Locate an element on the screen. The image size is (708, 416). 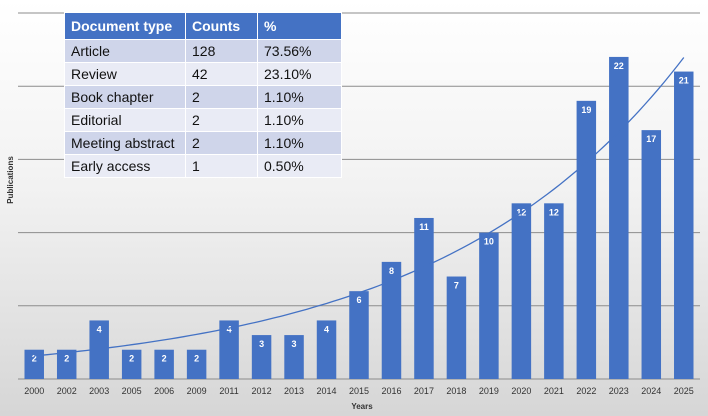
cell-percent: 23.10% is located at coordinates (299, 74).